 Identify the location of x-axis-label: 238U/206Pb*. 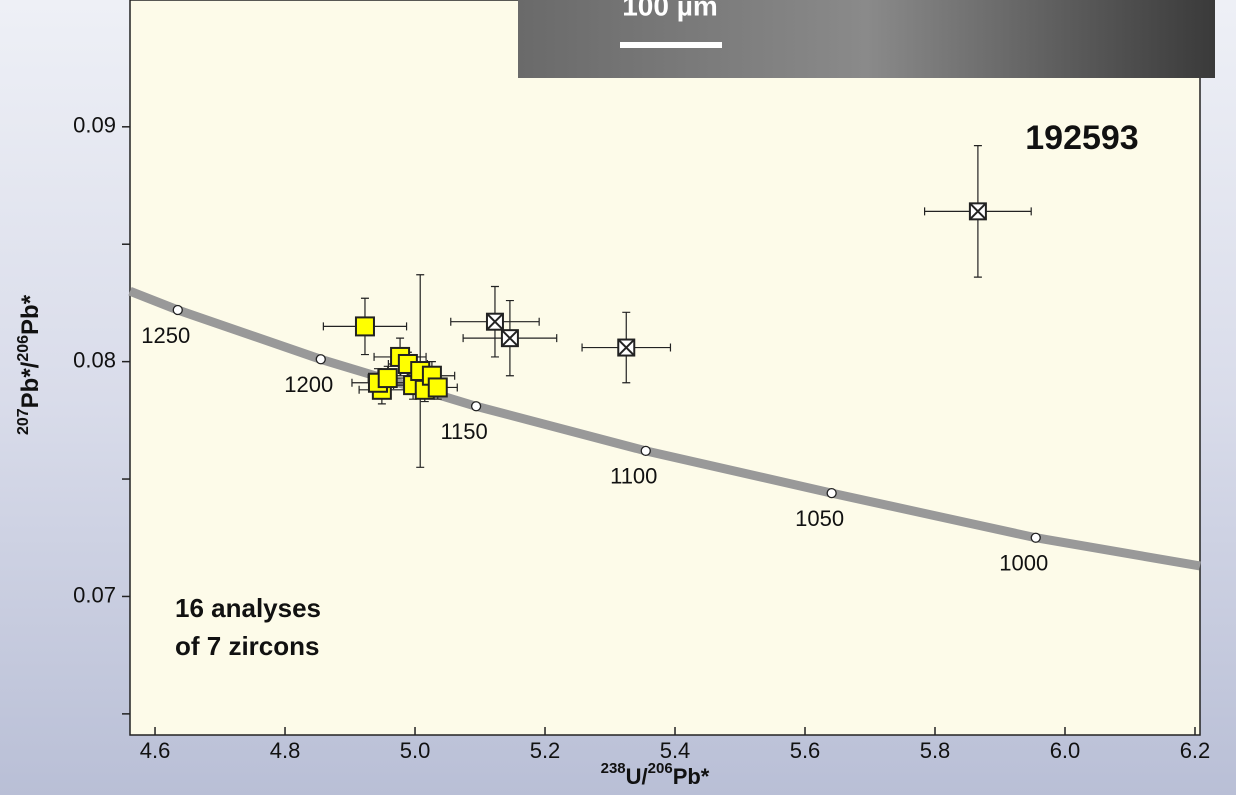
(655, 774).